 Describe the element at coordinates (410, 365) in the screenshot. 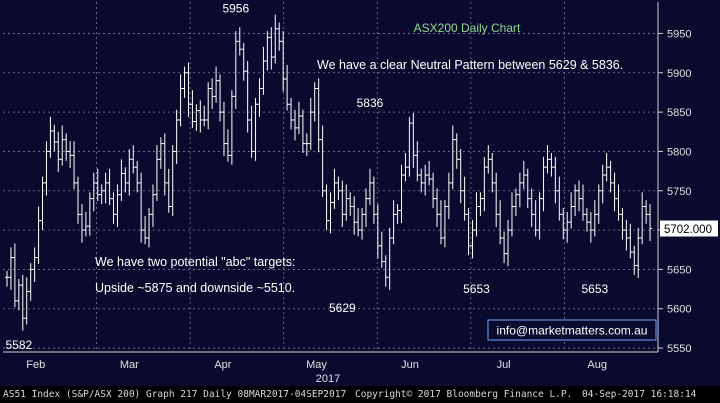

I see `x-tick-label: Jun` at that location.